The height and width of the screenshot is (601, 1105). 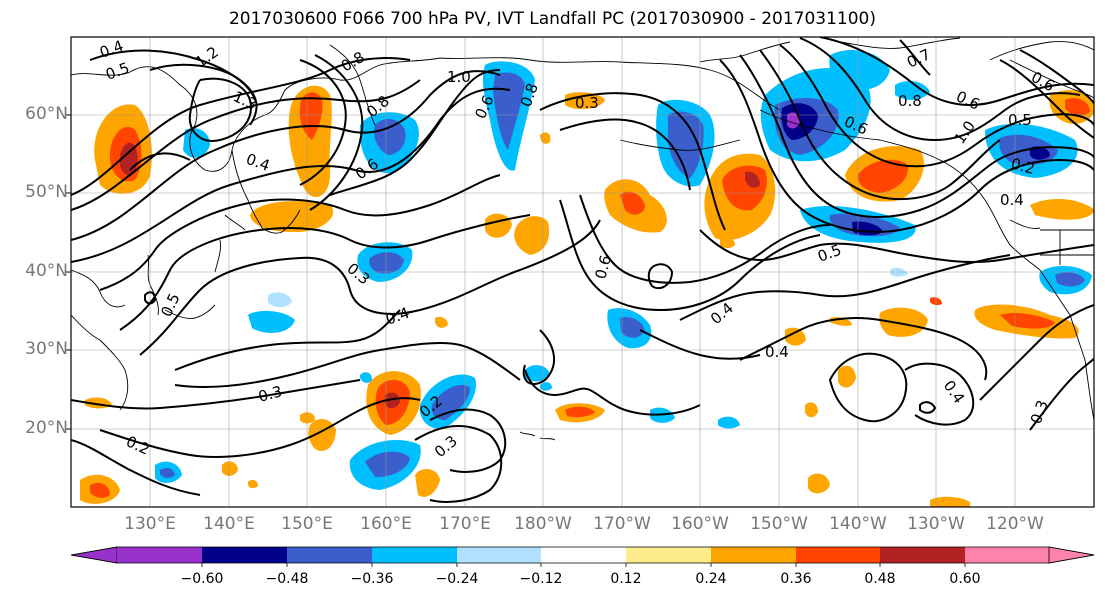 What do you see at coordinates (880, 579) in the screenshot?
I see `colorbar-tick-label: 0.48` at bounding box center [880, 579].